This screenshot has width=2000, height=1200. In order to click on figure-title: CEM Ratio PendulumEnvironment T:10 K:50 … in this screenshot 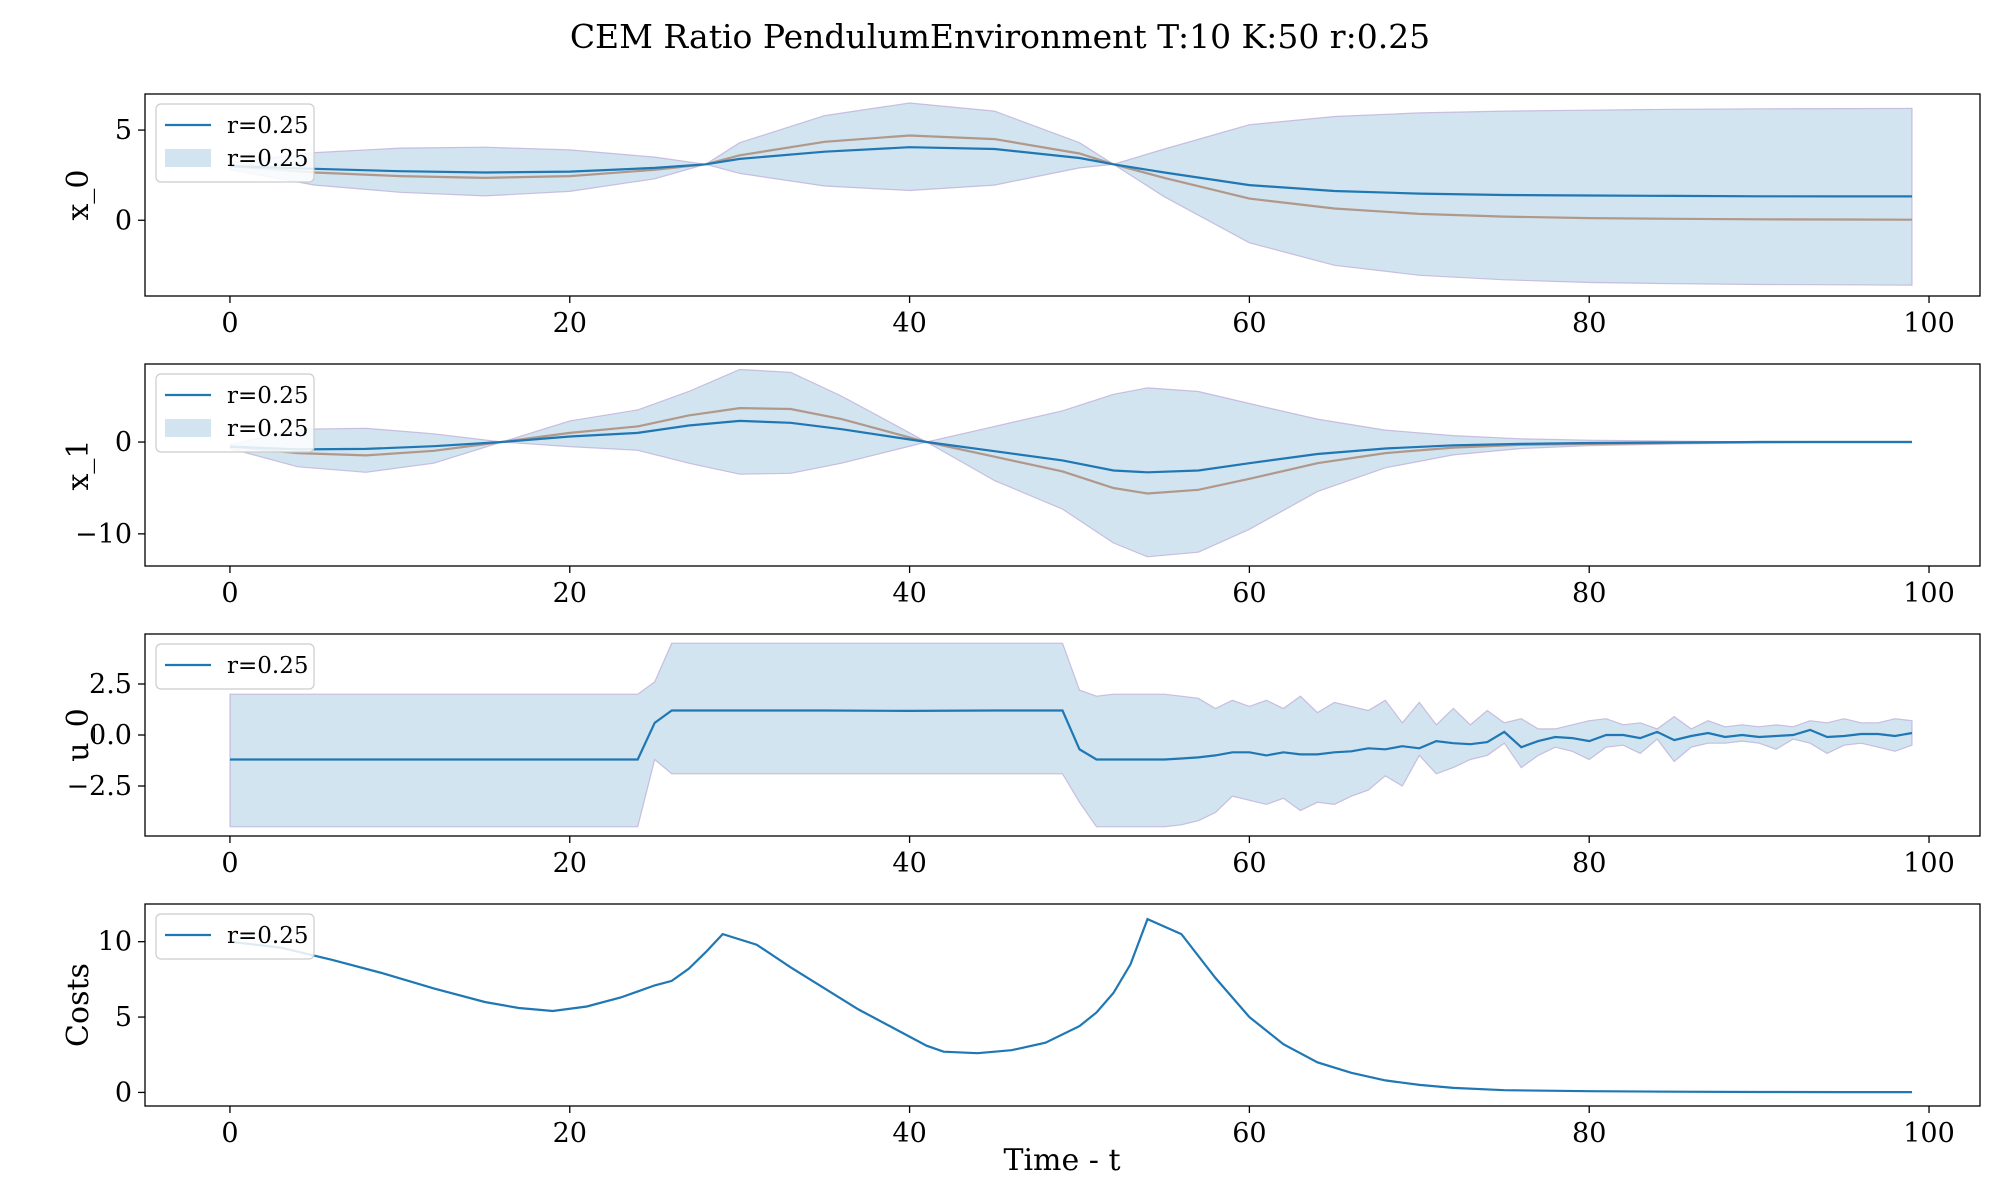, I will do `click(1000, 36)`.